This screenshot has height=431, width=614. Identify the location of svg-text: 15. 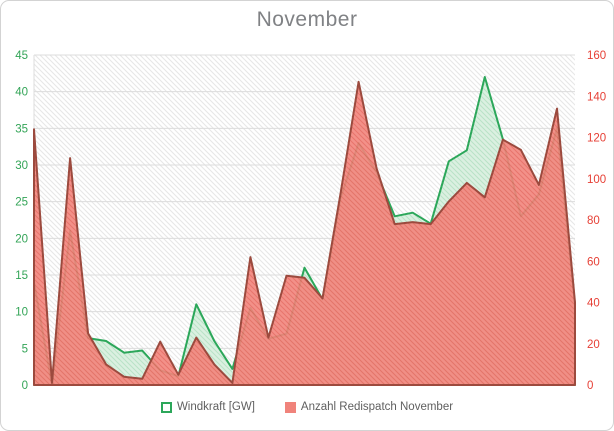
(21, 276).